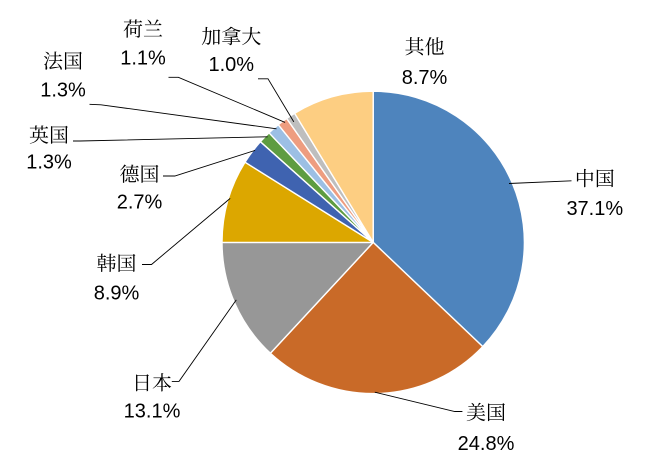 The image size is (647, 458). What do you see at coordinates (140, 202) in the screenshot?
I see `svg-text: 2.7%` at bounding box center [140, 202].